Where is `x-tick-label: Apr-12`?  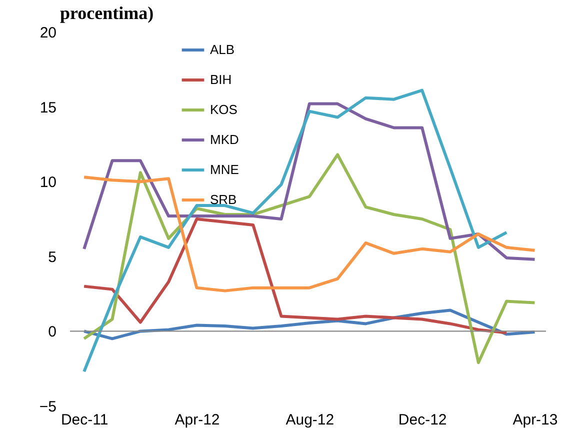
x-tick-label: Apr-12 is located at coordinates (197, 420).